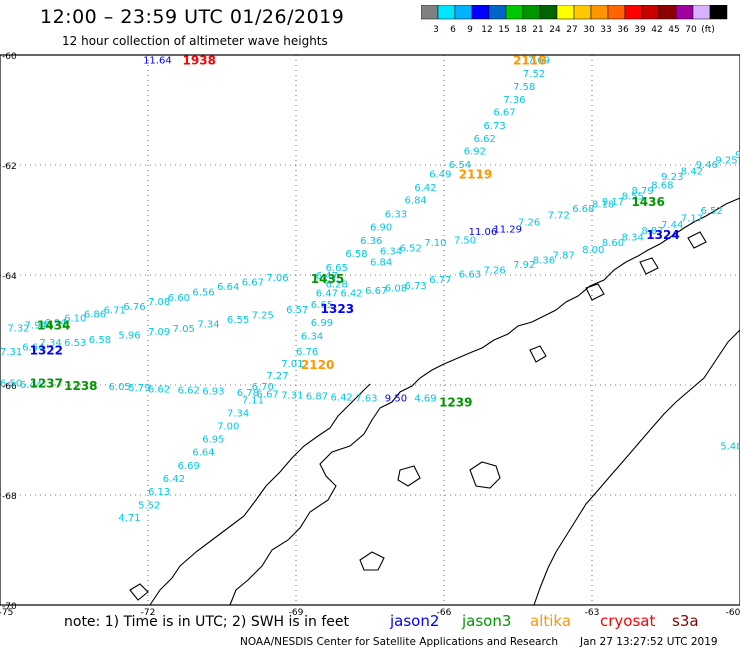 The height and width of the screenshot is (650, 740). What do you see at coordinates (381, 228) in the screenshot?
I see `swh-label: 6.90` at bounding box center [381, 228].